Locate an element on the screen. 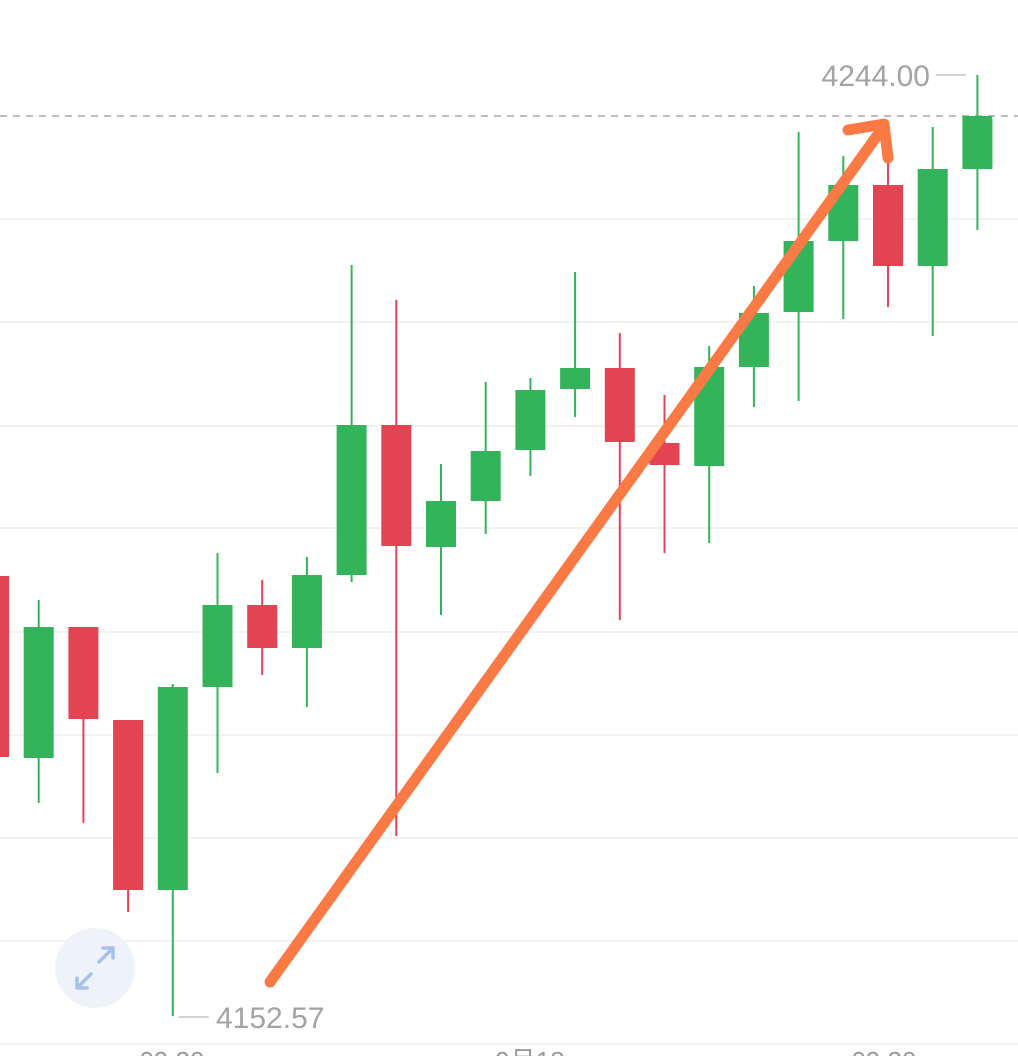  expand-arrows-icon is located at coordinates (95, 968).